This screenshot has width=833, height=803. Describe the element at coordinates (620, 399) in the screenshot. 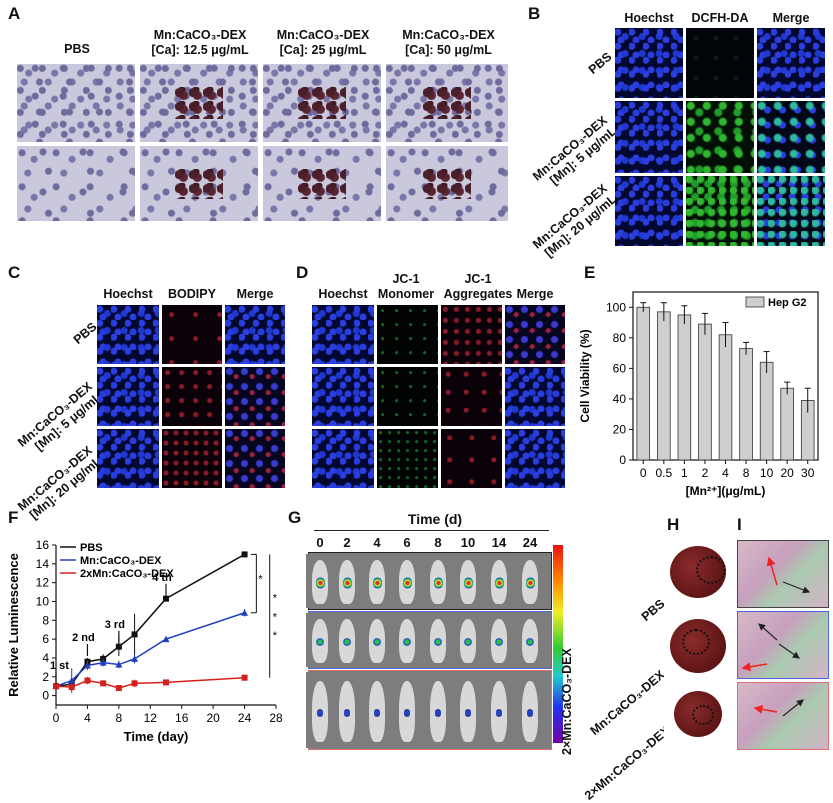

I see `y-tick-label: 40` at that location.